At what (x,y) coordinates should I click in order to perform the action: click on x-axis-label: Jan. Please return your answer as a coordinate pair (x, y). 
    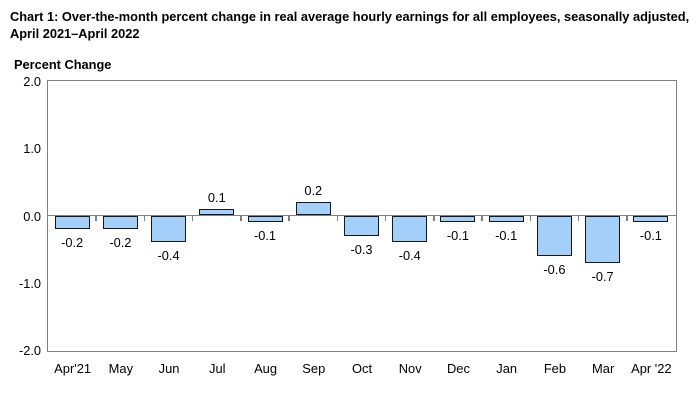
    Looking at the image, I should click on (507, 368).